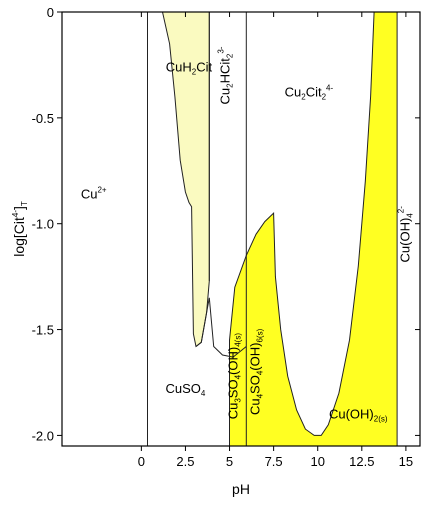 The width and height of the screenshot is (430, 510). What do you see at coordinates (50, 12) in the screenshot?
I see `y-tick-label: 0` at bounding box center [50, 12].